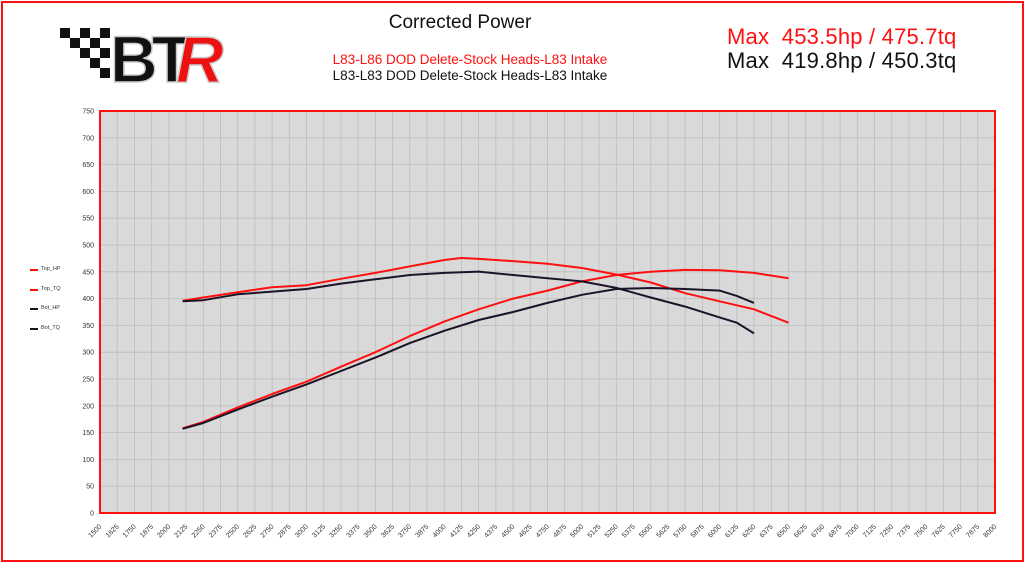 The width and height of the screenshot is (1024, 562). I want to click on svg-text: 2000, so click(164, 531).